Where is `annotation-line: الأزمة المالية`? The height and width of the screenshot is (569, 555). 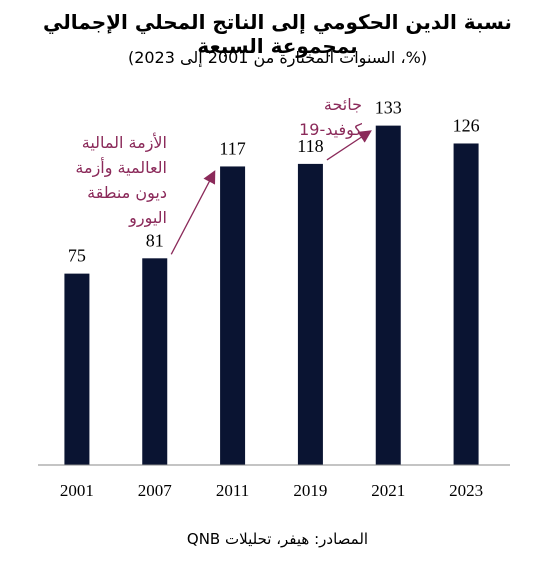
annotation-line: الأزمة المالية is located at coordinates (124, 142).